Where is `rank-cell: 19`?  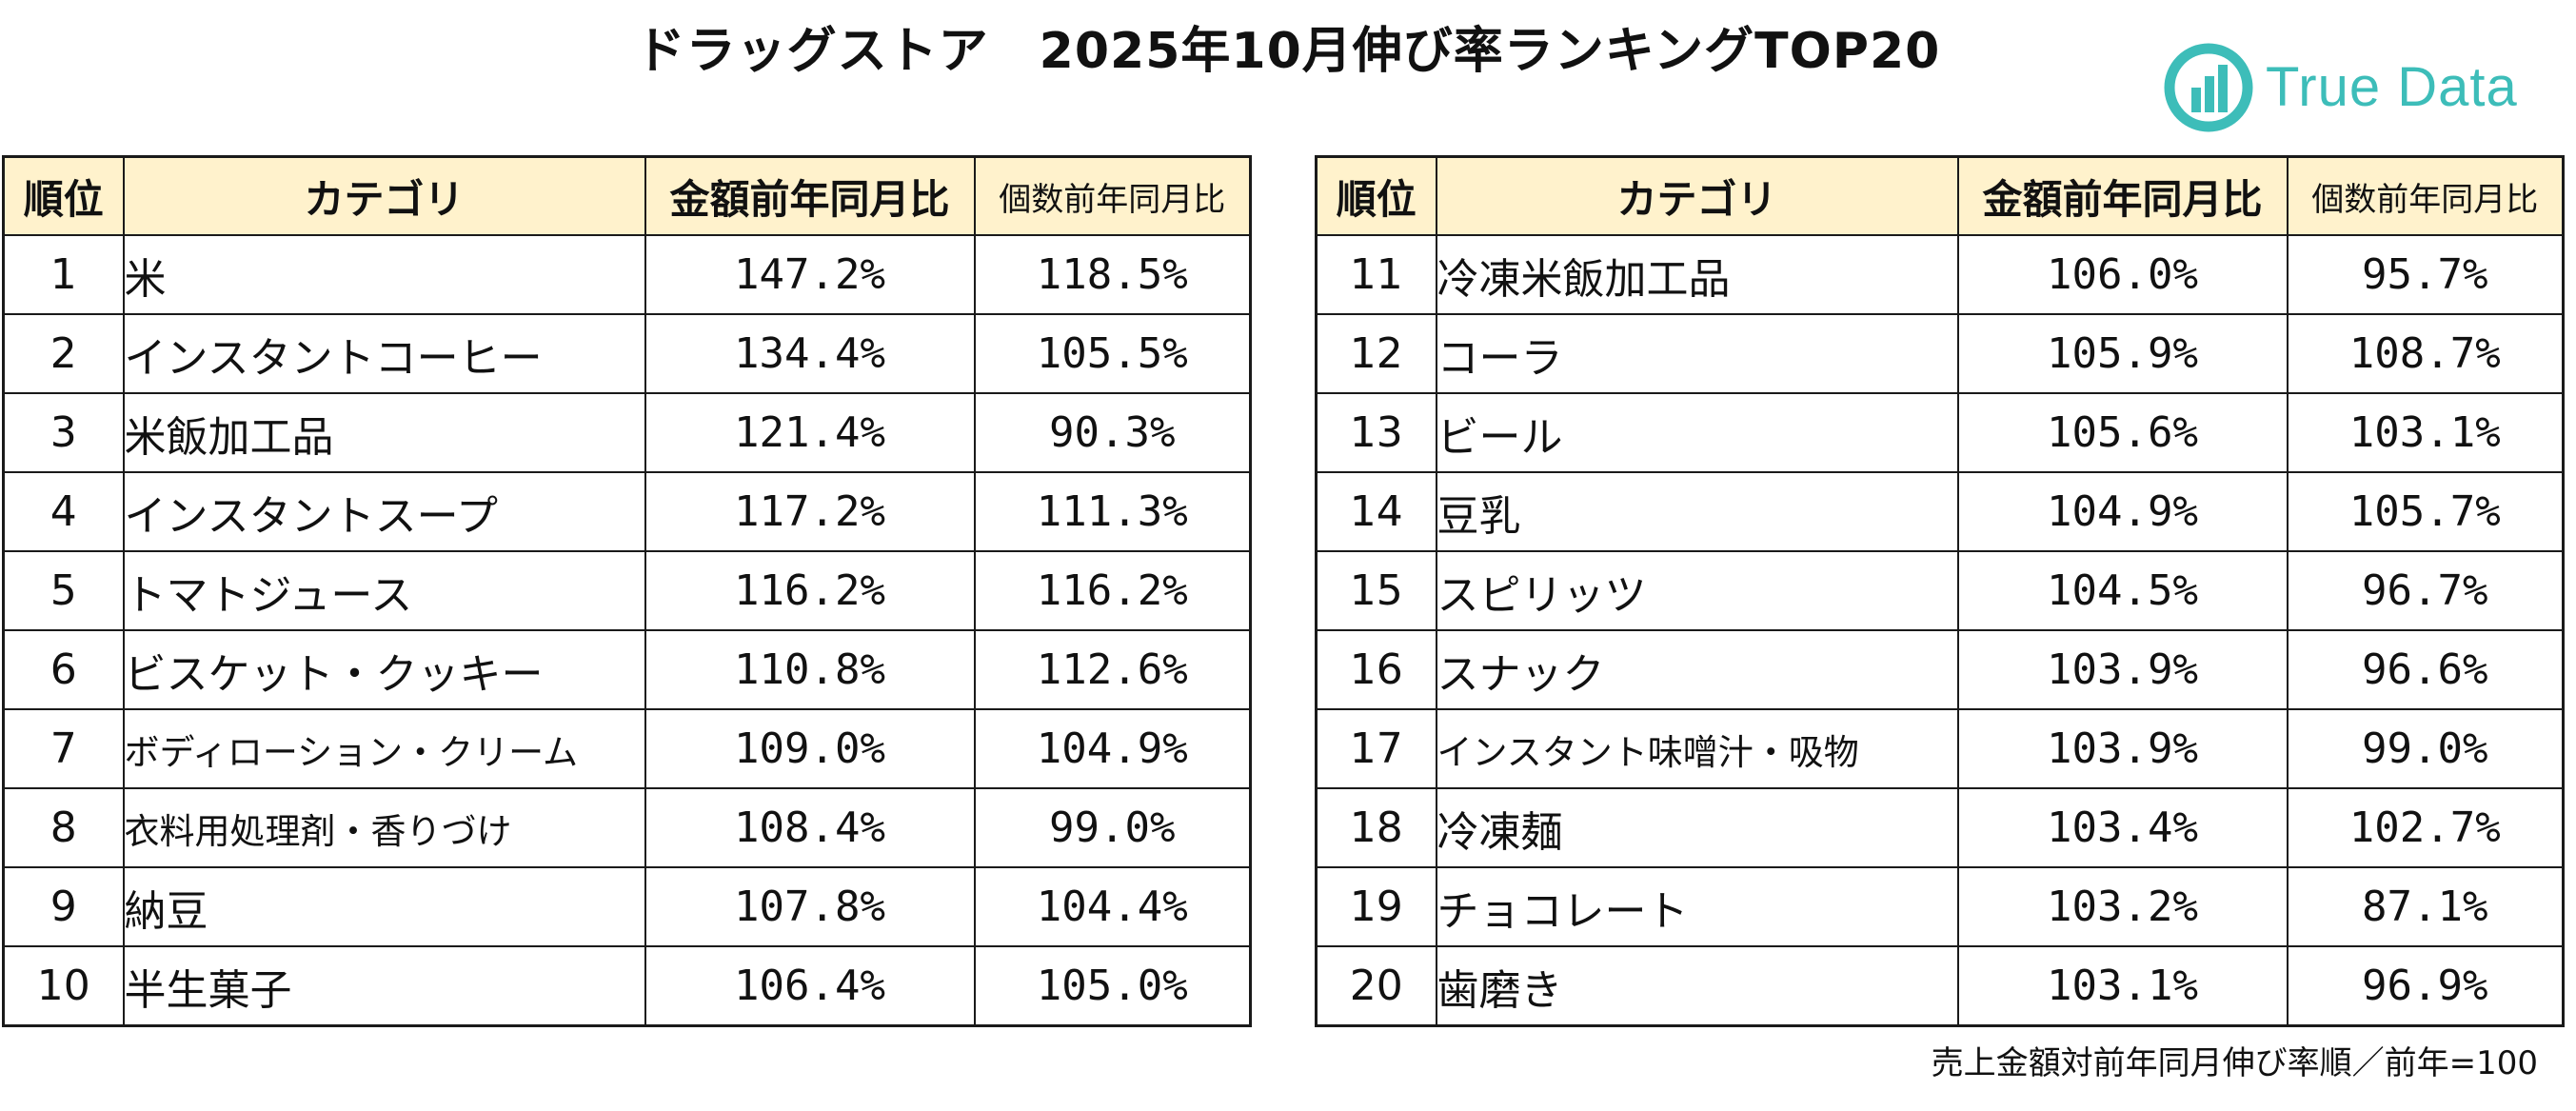 rank-cell: 19 is located at coordinates (1376, 906).